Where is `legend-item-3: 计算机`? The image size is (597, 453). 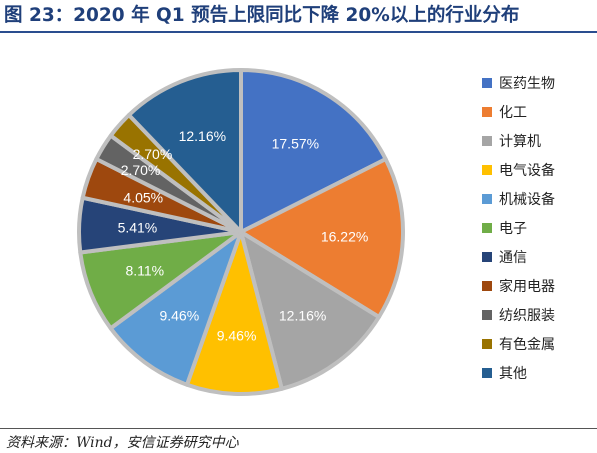
legend-item-3: 计算机 is located at coordinates (538, 140).